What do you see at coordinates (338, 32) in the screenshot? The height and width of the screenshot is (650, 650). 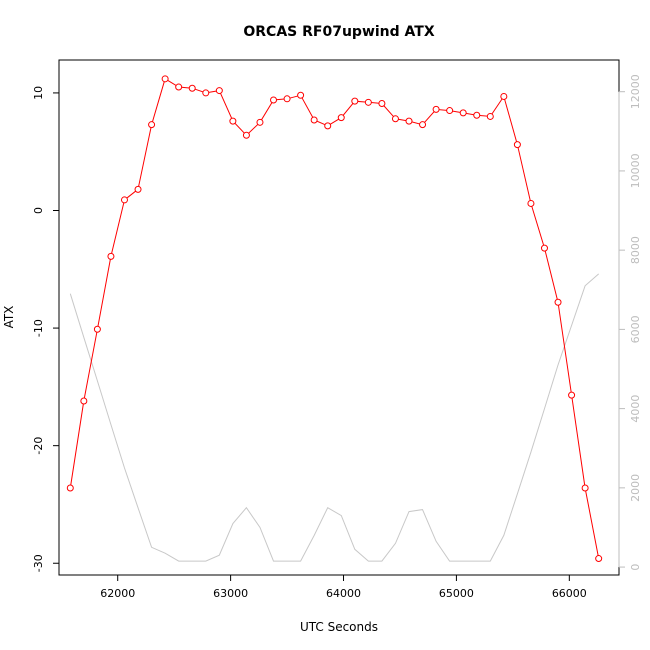 I see `chart-title: ORCAS RF07upwind ATX` at bounding box center [338, 32].